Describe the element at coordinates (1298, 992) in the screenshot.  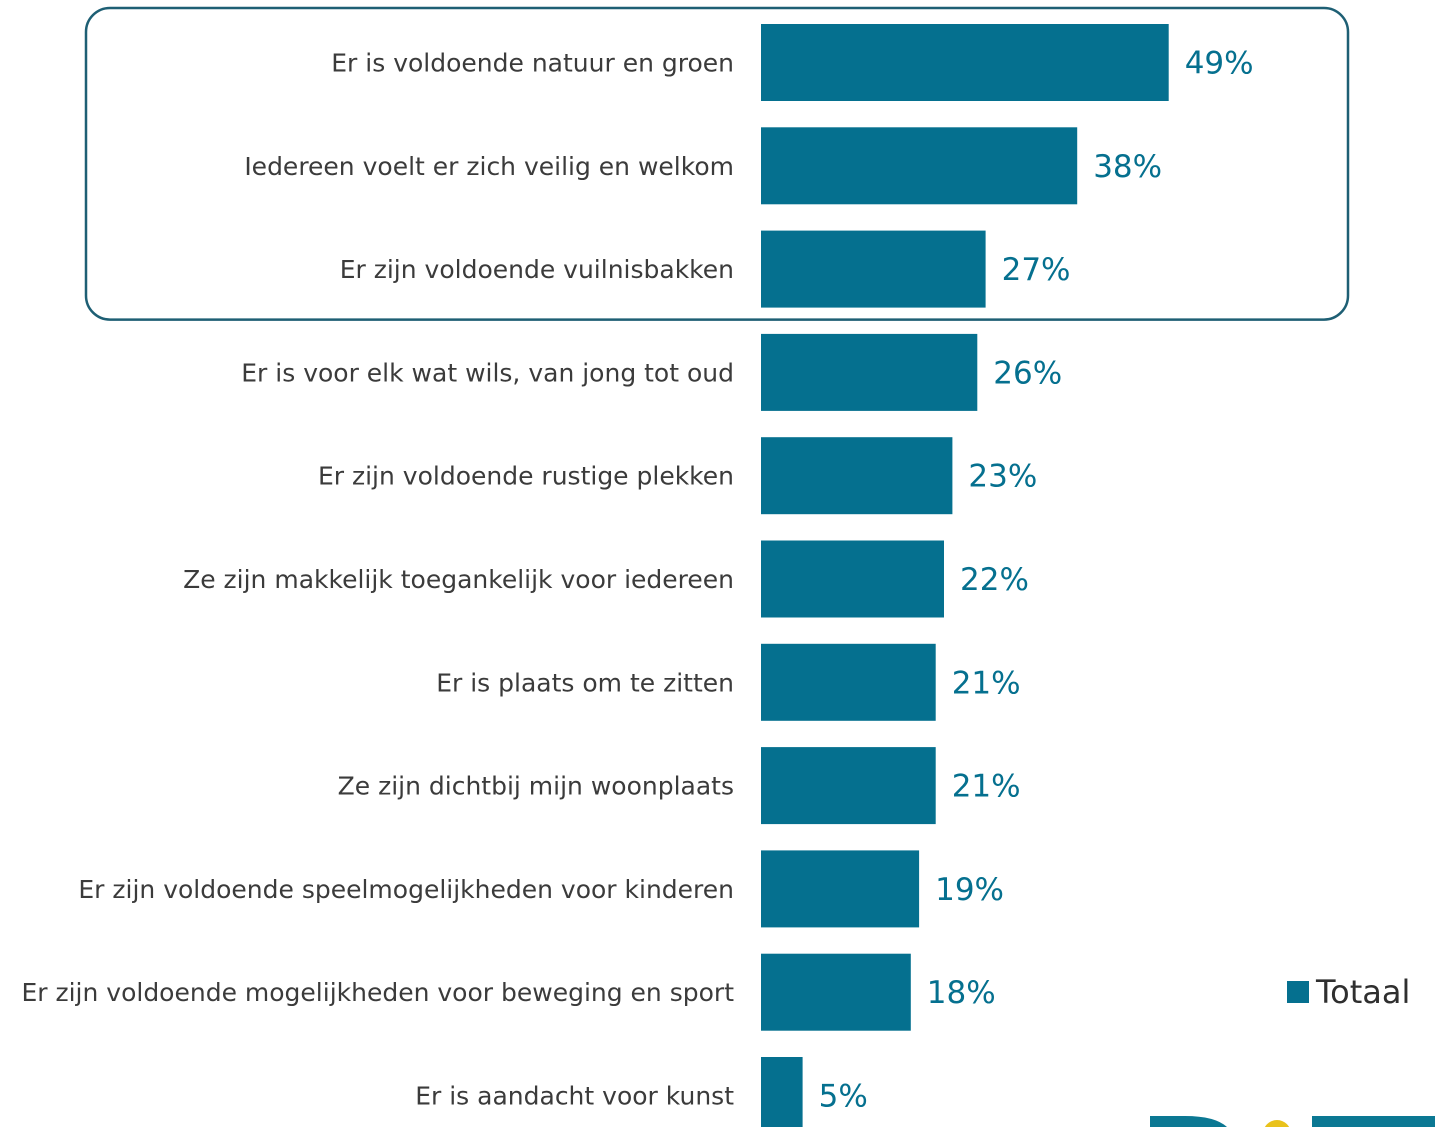
I see `legend-swatch` at that location.